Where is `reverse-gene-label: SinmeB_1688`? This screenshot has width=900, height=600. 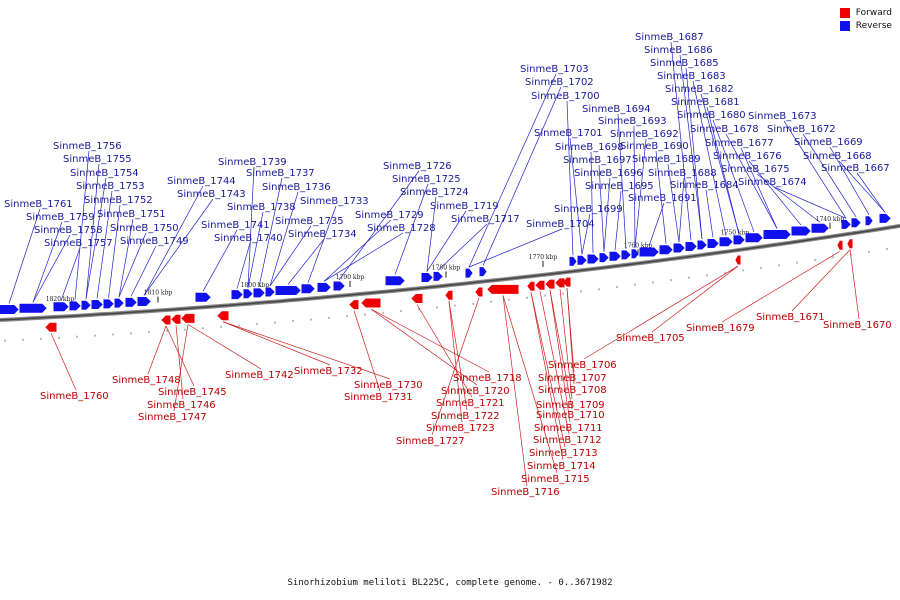 reverse-gene-label: SinmeB_1688 is located at coordinates (682, 173).